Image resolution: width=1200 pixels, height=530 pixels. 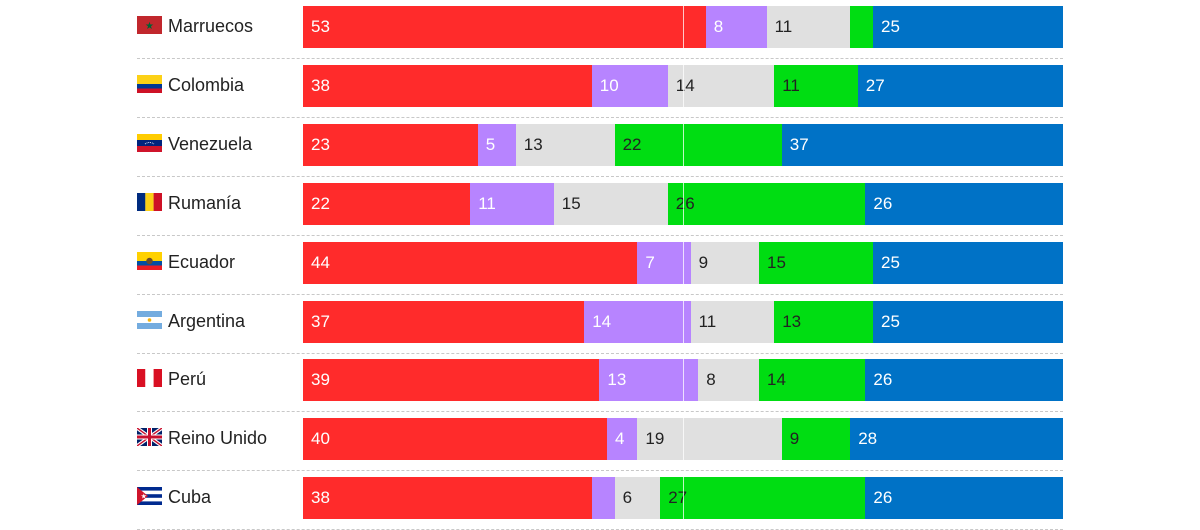 I want to click on data-label: 40, so click(x=320, y=439).